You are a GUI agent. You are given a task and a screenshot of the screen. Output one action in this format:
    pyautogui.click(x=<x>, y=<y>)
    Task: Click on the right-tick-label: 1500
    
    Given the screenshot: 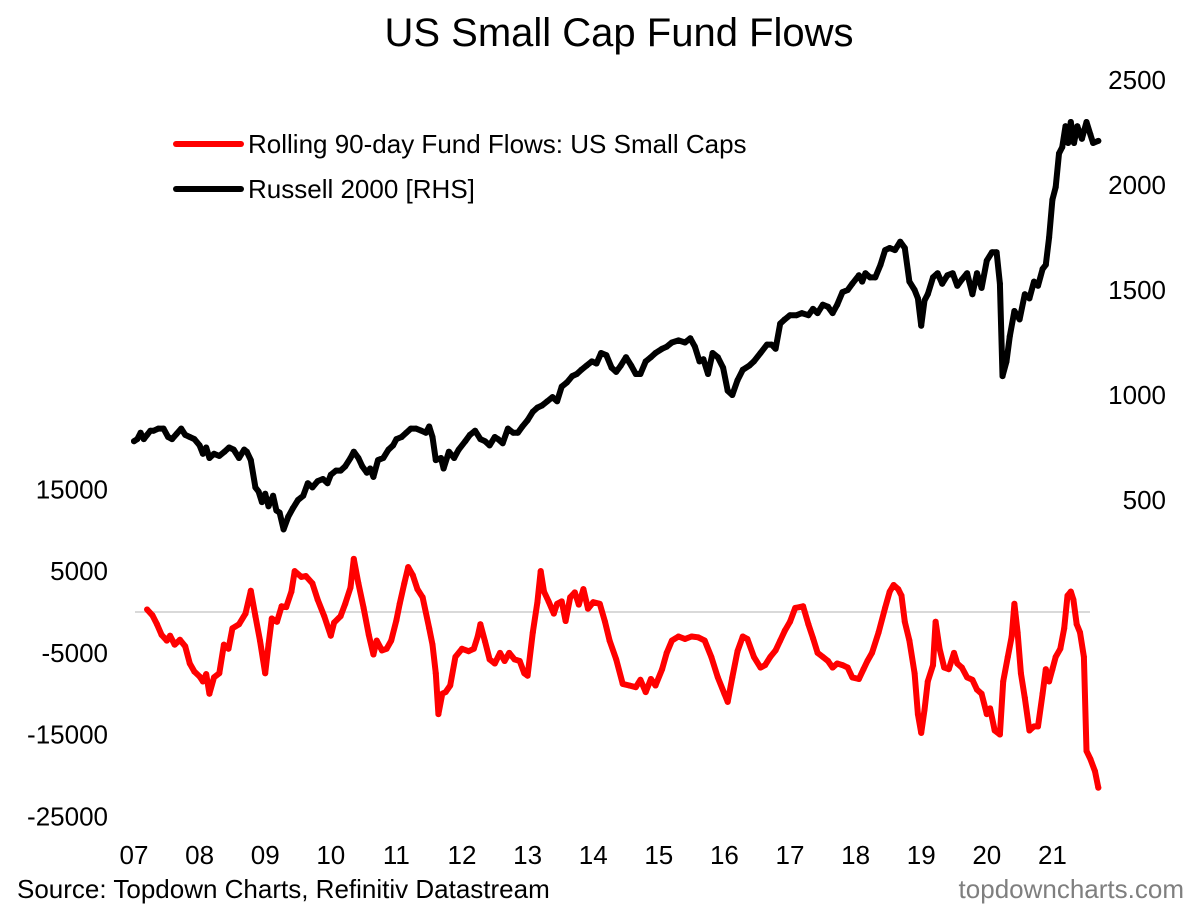 What is the action you would take?
    pyautogui.click(x=1137, y=290)
    